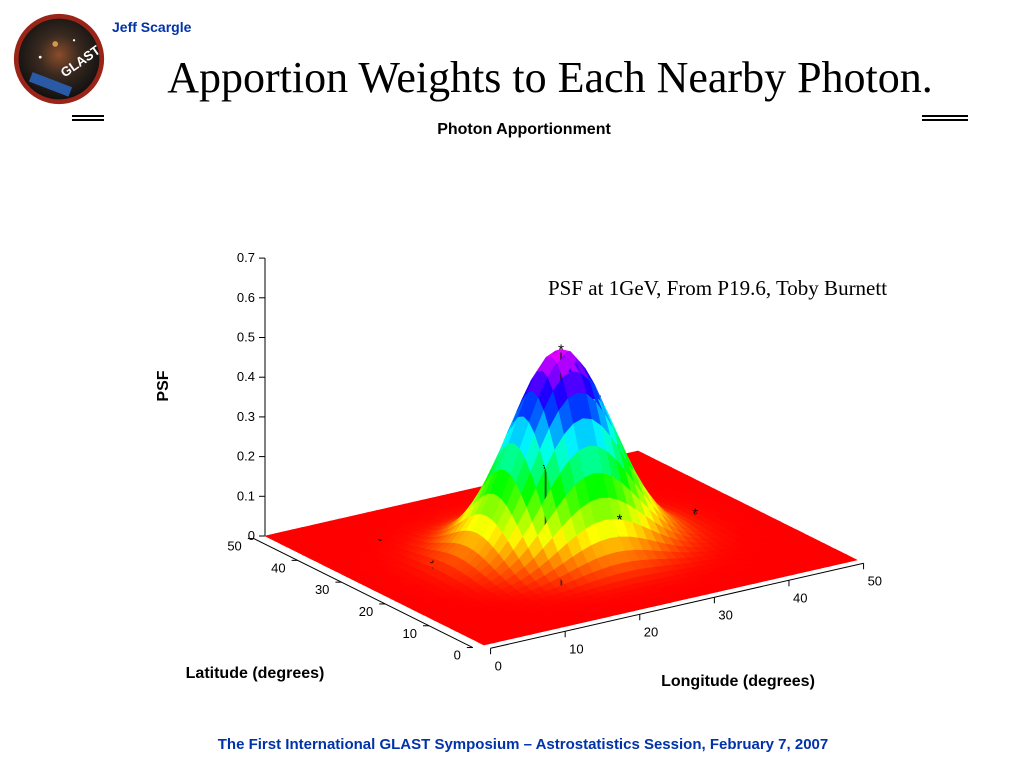 This screenshot has width=1024, height=768. What do you see at coordinates (246, 297) in the screenshot?
I see `z-tick-label: 0.6` at bounding box center [246, 297].